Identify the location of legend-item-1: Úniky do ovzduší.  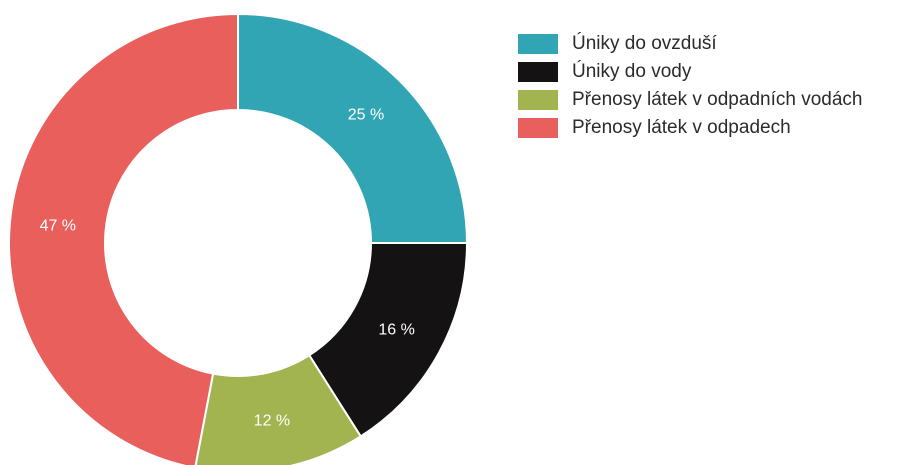
(690, 44).